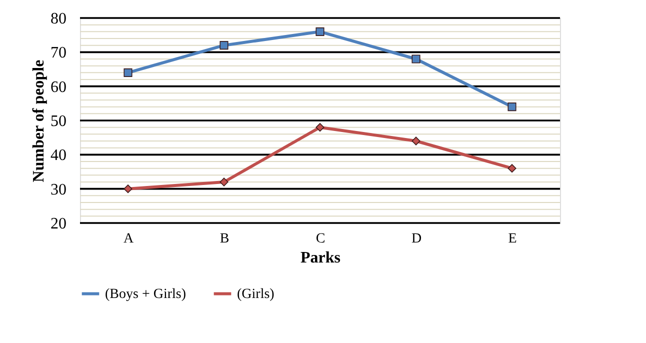 The image size is (646, 343). What do you see at coordinates (58, 87) in the screenshot?
I see `y-tick-label: 60` at bounding box center [58, 87].